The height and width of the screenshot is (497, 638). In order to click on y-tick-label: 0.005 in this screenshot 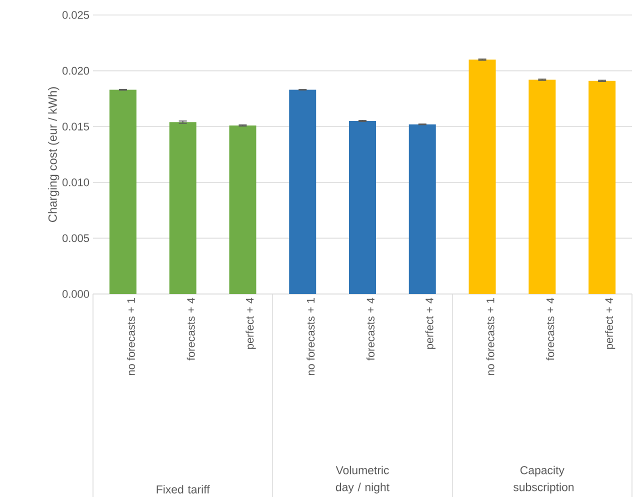, I will do `click(76, 238)`.